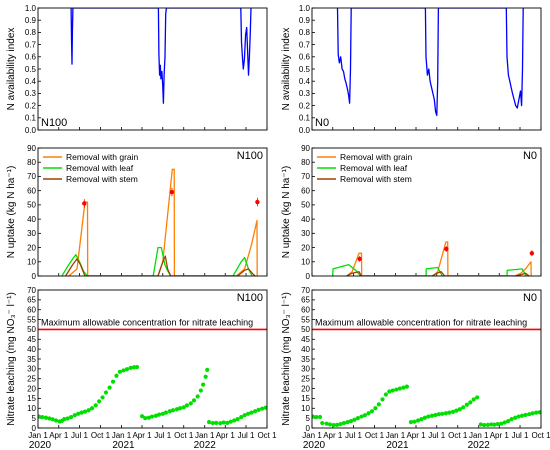 Image resolution: width=550 pixels, height=450 pixels. What do you see at coordinates (305, 310) in the screenshot?
I see `y-tick-label: 60` at bounding box center [305, 310].